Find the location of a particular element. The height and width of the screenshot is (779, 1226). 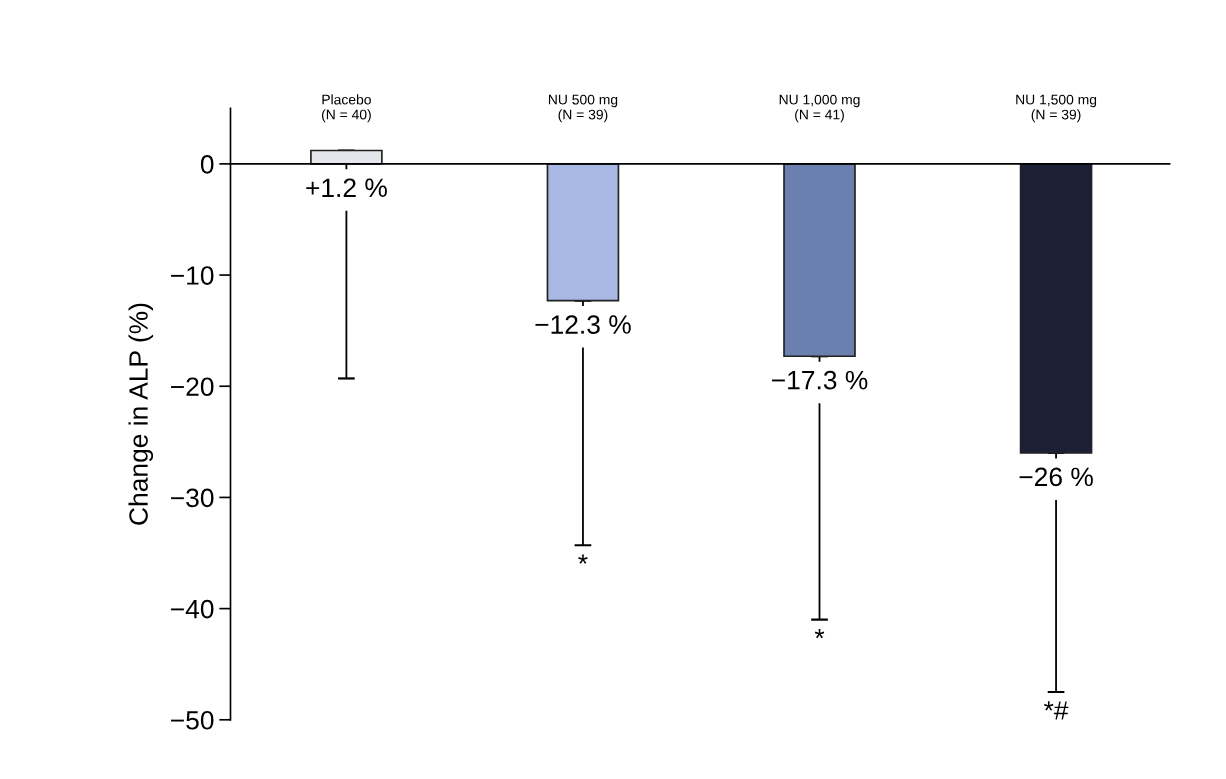

y-tick-label: −10 is located at coordinates (192, 275).